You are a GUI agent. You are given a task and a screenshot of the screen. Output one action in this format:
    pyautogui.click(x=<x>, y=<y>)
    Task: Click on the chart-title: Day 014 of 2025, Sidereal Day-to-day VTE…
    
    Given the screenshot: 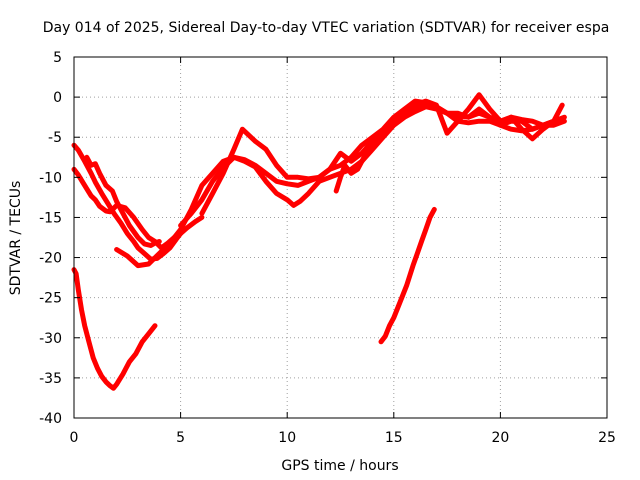 What is the action you would take?
    pyautogui.click(x=326, y=28)
    